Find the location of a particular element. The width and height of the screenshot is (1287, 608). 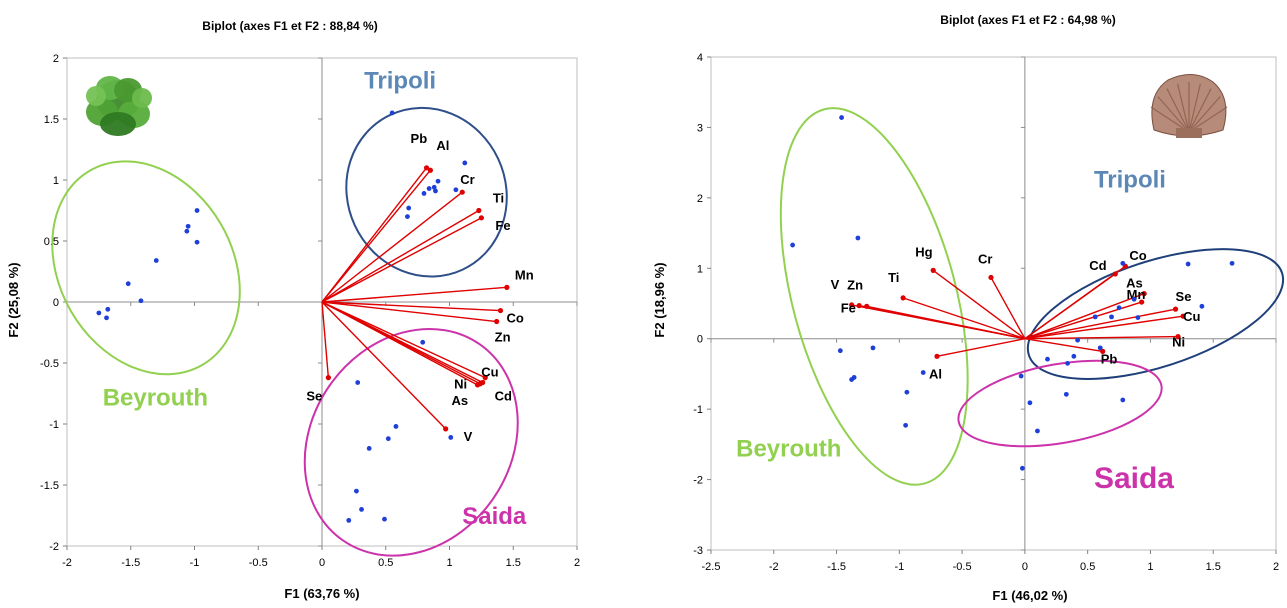

y-tick-label: -1.5 is located at coordinates (49, 486).